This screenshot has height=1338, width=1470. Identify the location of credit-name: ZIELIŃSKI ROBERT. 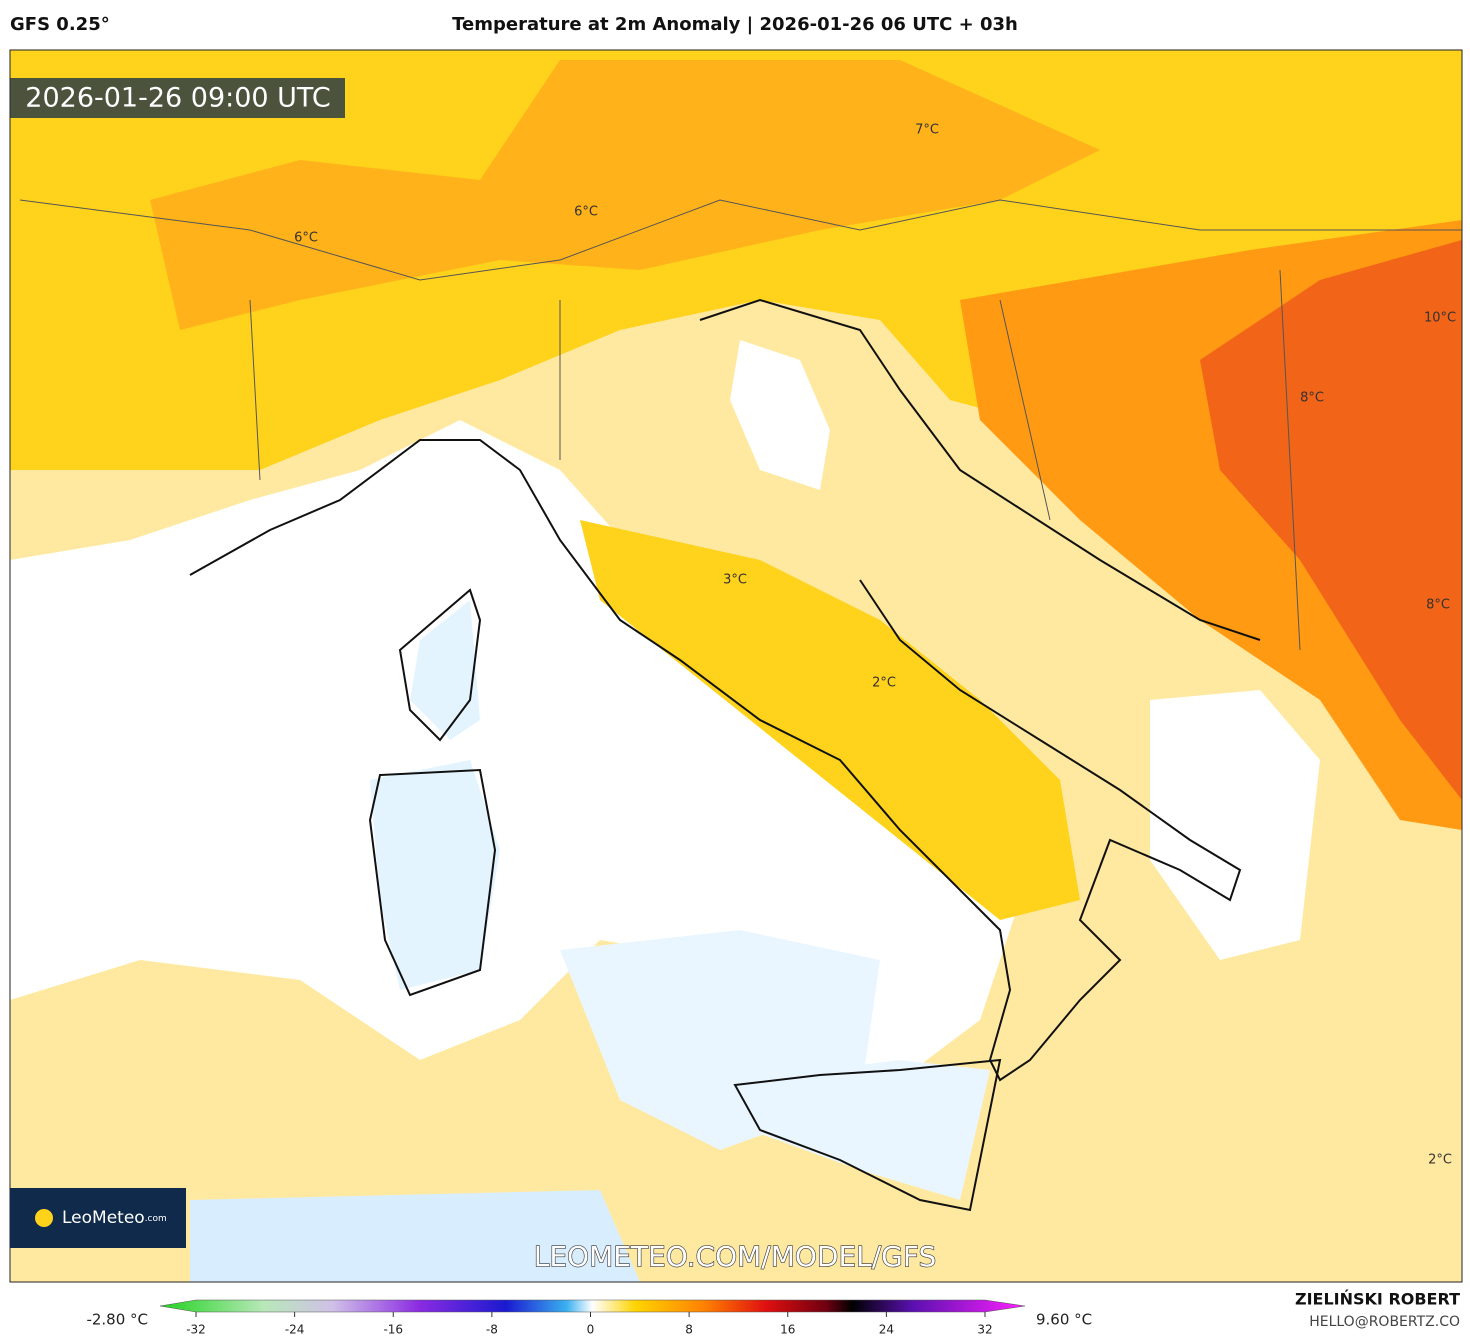
(1377, 1299).